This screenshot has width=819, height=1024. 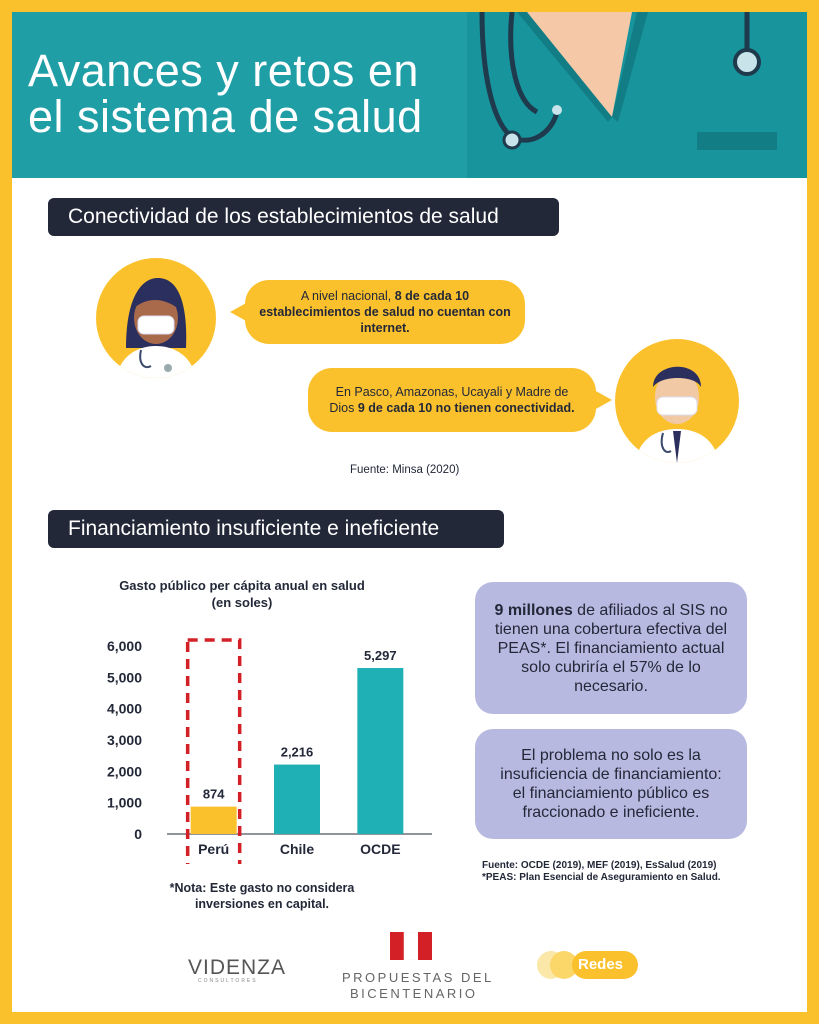 I want to click on x-category-label: Perú, so click(x=213, y=849).